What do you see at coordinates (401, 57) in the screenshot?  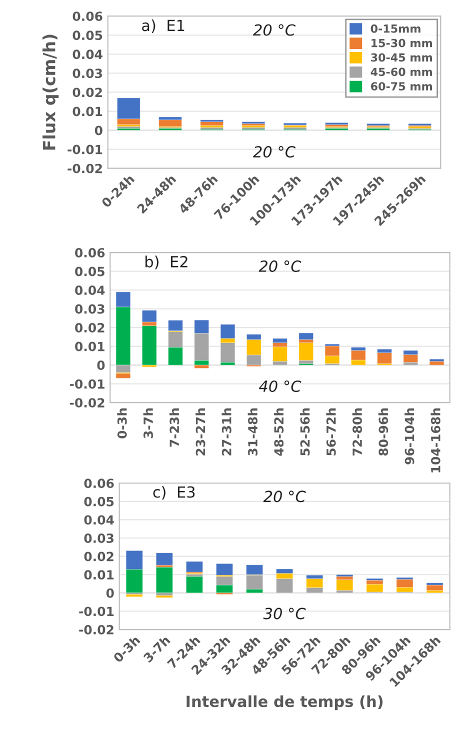 I see `legend-label: 30-45 mm` at bounding box center [401, 57].